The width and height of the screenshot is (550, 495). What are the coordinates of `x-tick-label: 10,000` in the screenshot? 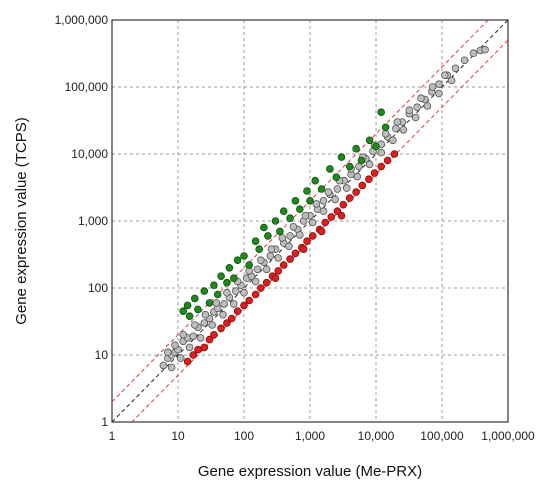 It's located at (376, 436).